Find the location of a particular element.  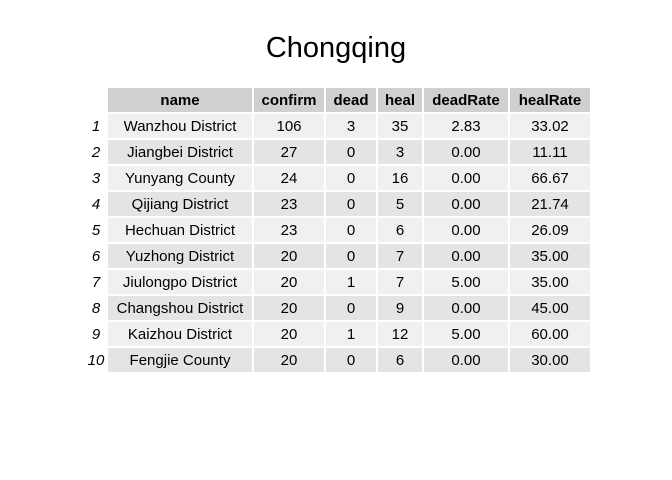

table-row: 9 Kaizhou District 20 1 12 5.00 60.00 is located at coordinates (338, 334).